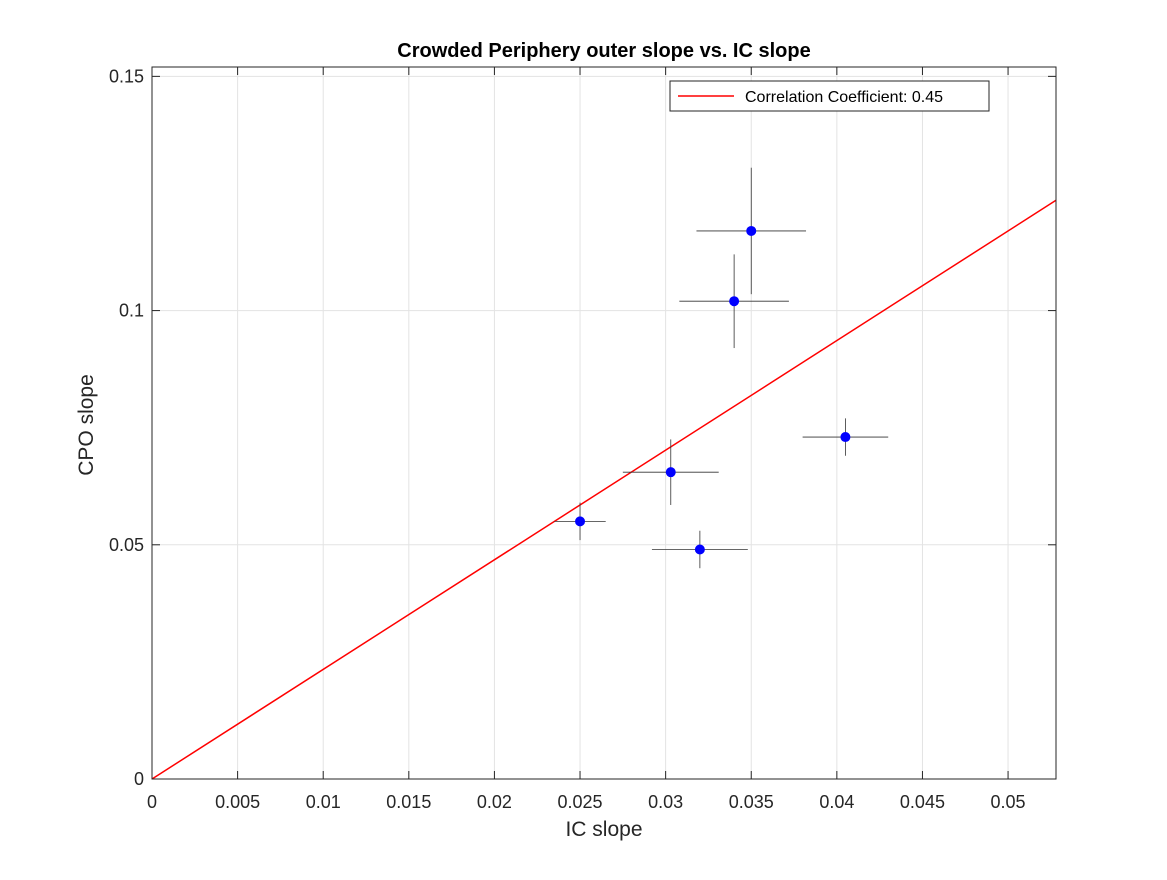  Describe the element at coordinates (86, 425) in the screenshot. I see `y-axis-label: CPO slope` at that location.